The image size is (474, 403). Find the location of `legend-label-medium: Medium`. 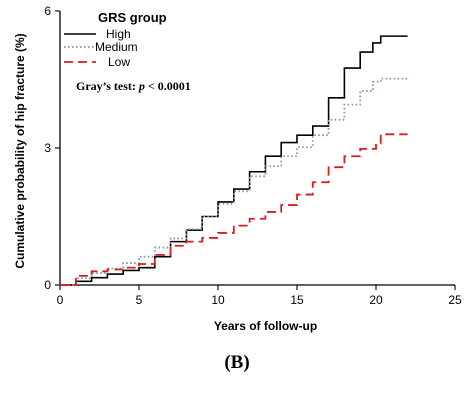

legend-label-medium: Medium is located at coordinates (116, 47).